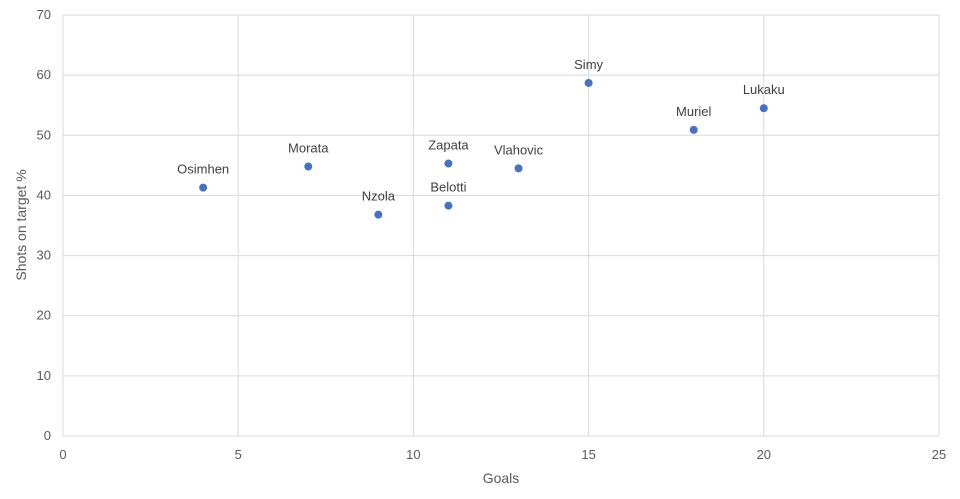 The height and width of the screenshot is (499, 960). I want to click on data-label-belotti: Belotti, so click(448, 187).